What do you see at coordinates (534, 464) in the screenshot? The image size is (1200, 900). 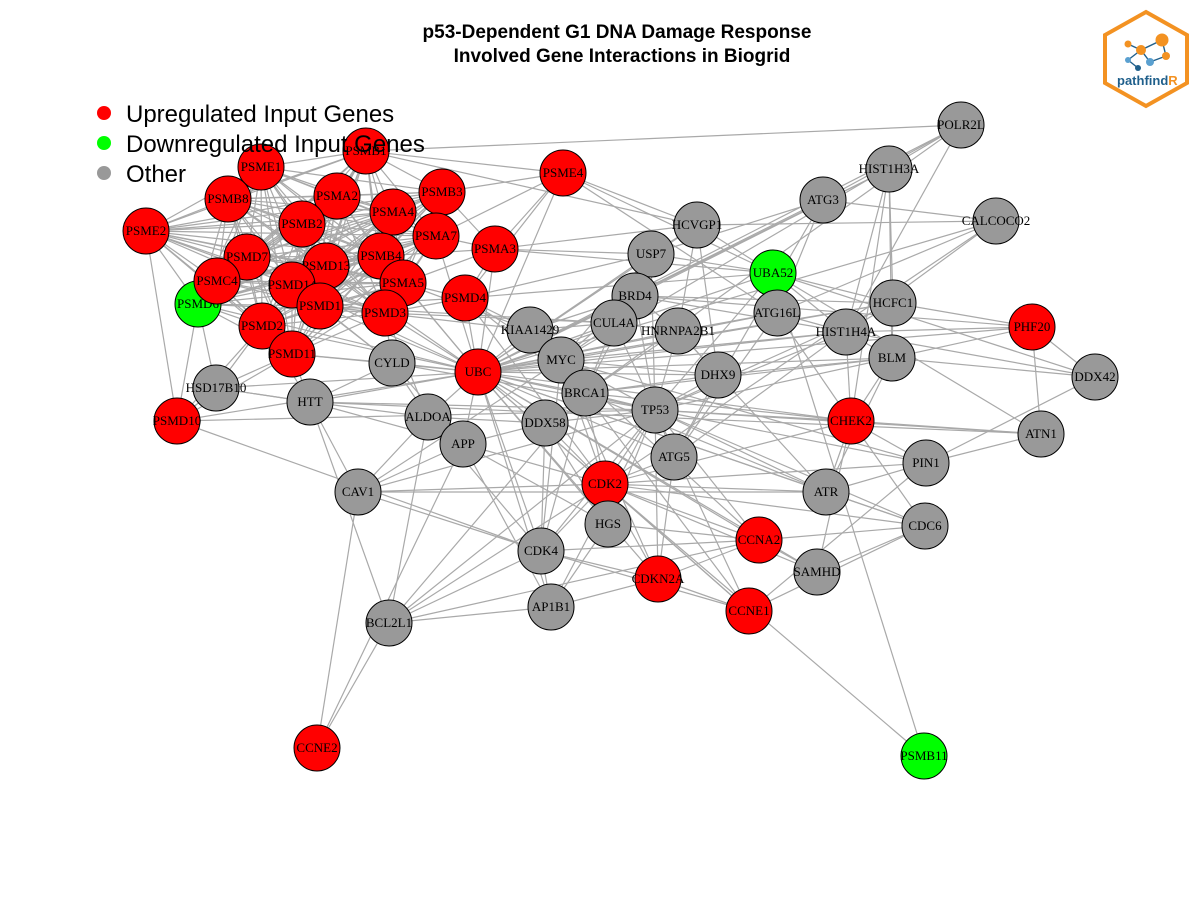 I see `edge-app-cdk2` at bounding box center [534, 464].